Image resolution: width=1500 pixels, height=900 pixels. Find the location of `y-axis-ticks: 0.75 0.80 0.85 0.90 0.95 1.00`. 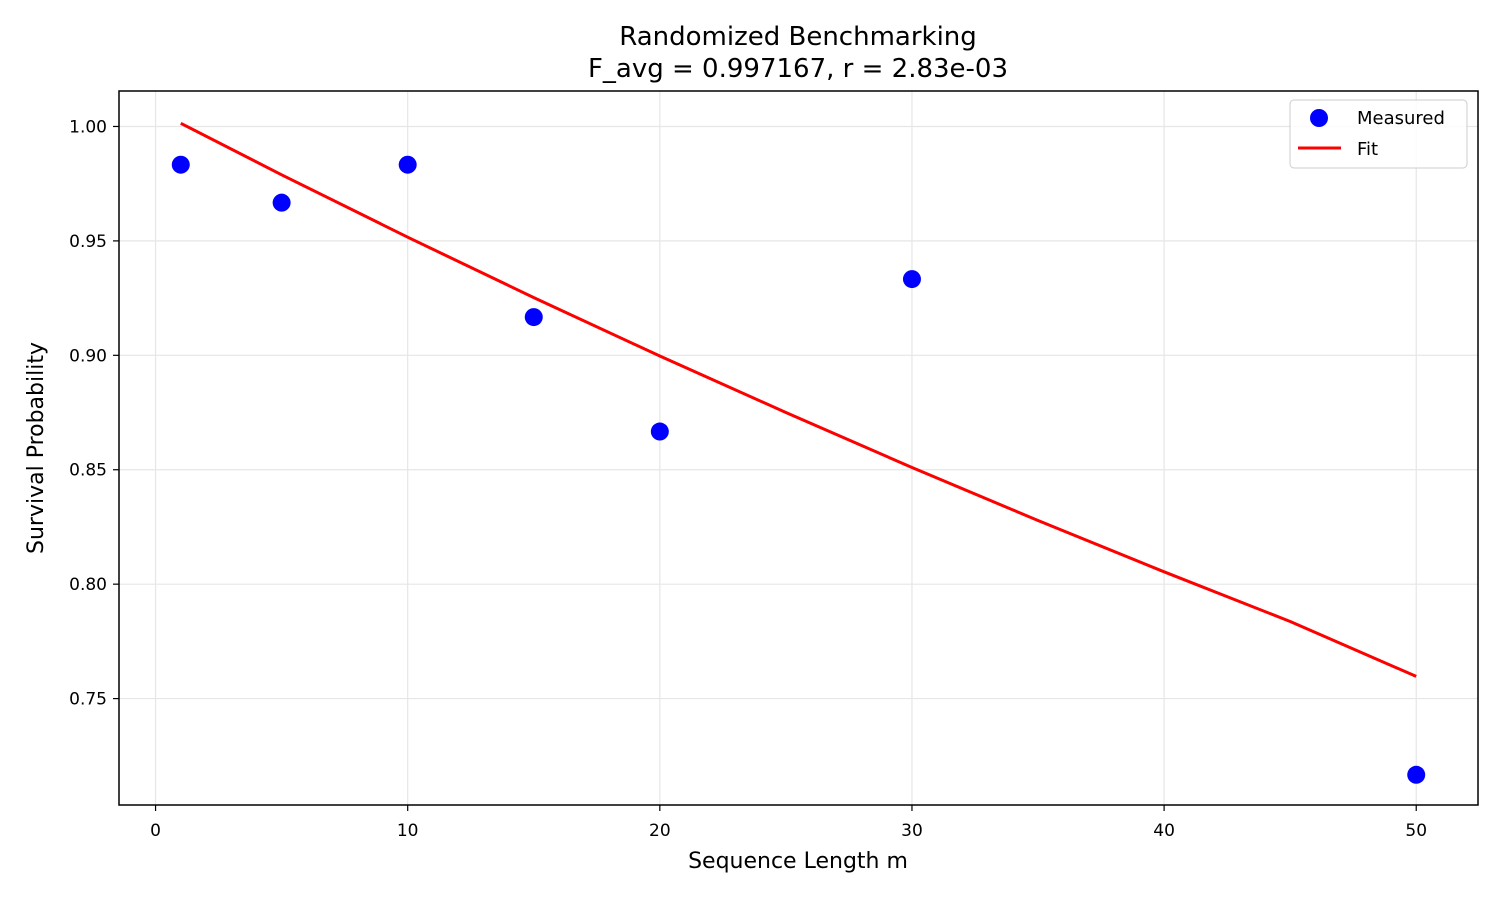

y-axis-ticks: 0.75 0.80 0.85 0.90 0.95 1.00 is located at coordinates (94, 413).